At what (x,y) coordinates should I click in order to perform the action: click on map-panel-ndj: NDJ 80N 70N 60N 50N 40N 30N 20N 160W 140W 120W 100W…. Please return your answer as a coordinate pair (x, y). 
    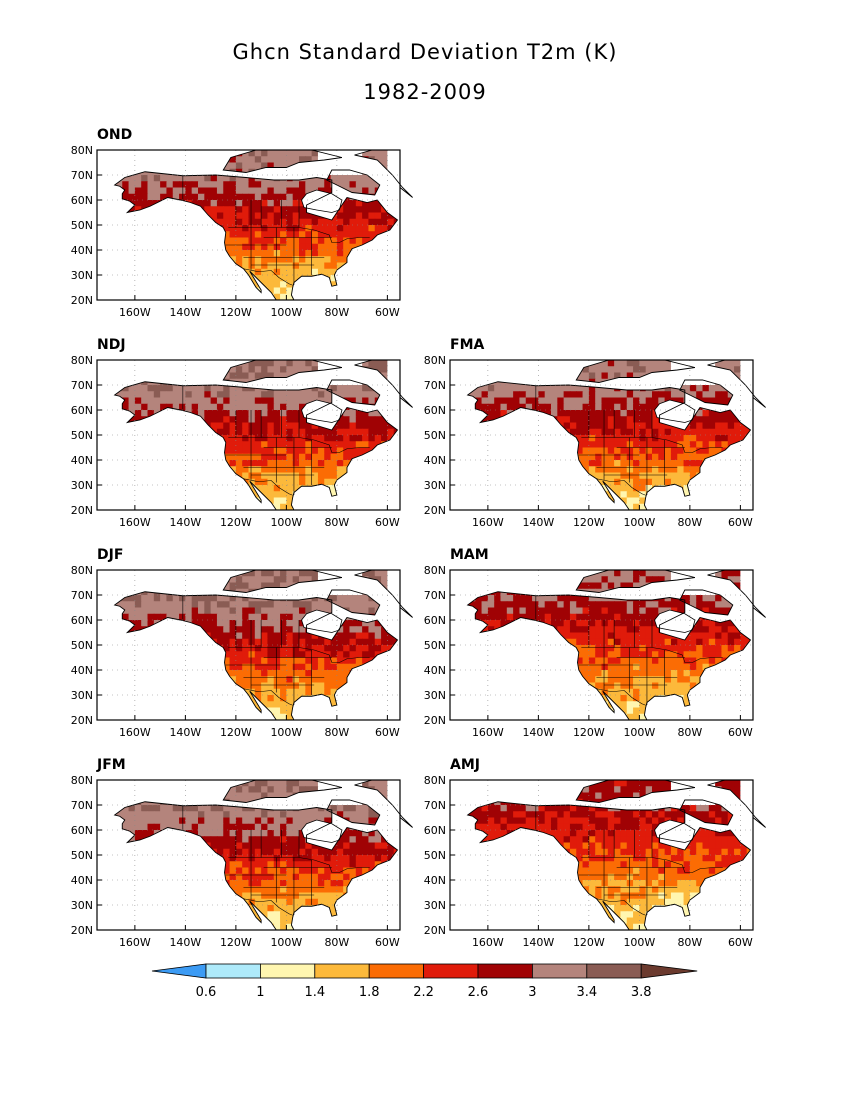
    Looking at the image, I should click on (229, 435).